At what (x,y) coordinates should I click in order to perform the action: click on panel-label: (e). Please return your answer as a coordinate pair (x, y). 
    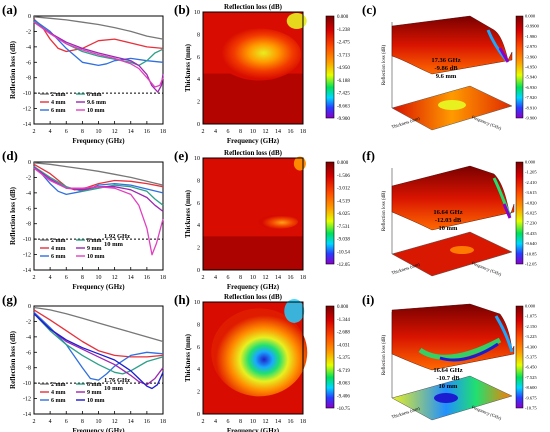
    Looking at the image, I should click on (181, 155).